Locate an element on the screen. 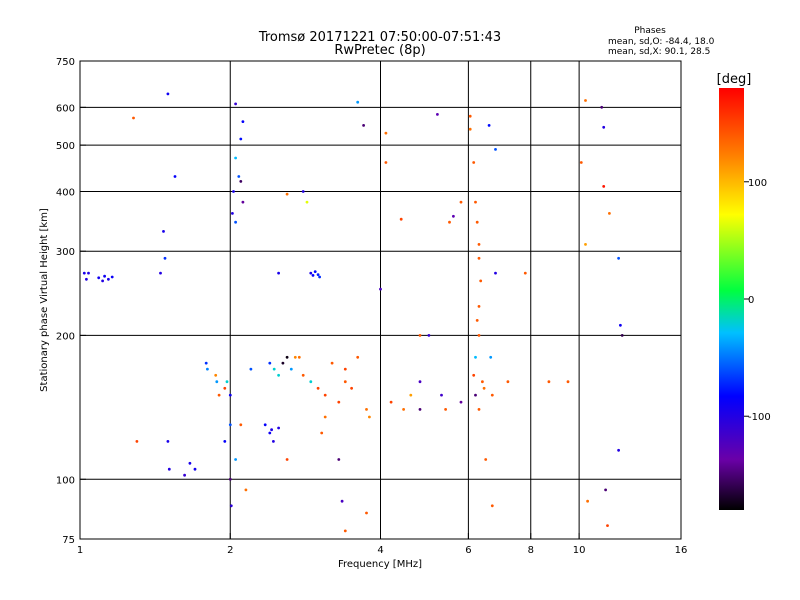  y-axis-label: Stationary phase Virtual Height [km] is located at coordinates (44, 300).